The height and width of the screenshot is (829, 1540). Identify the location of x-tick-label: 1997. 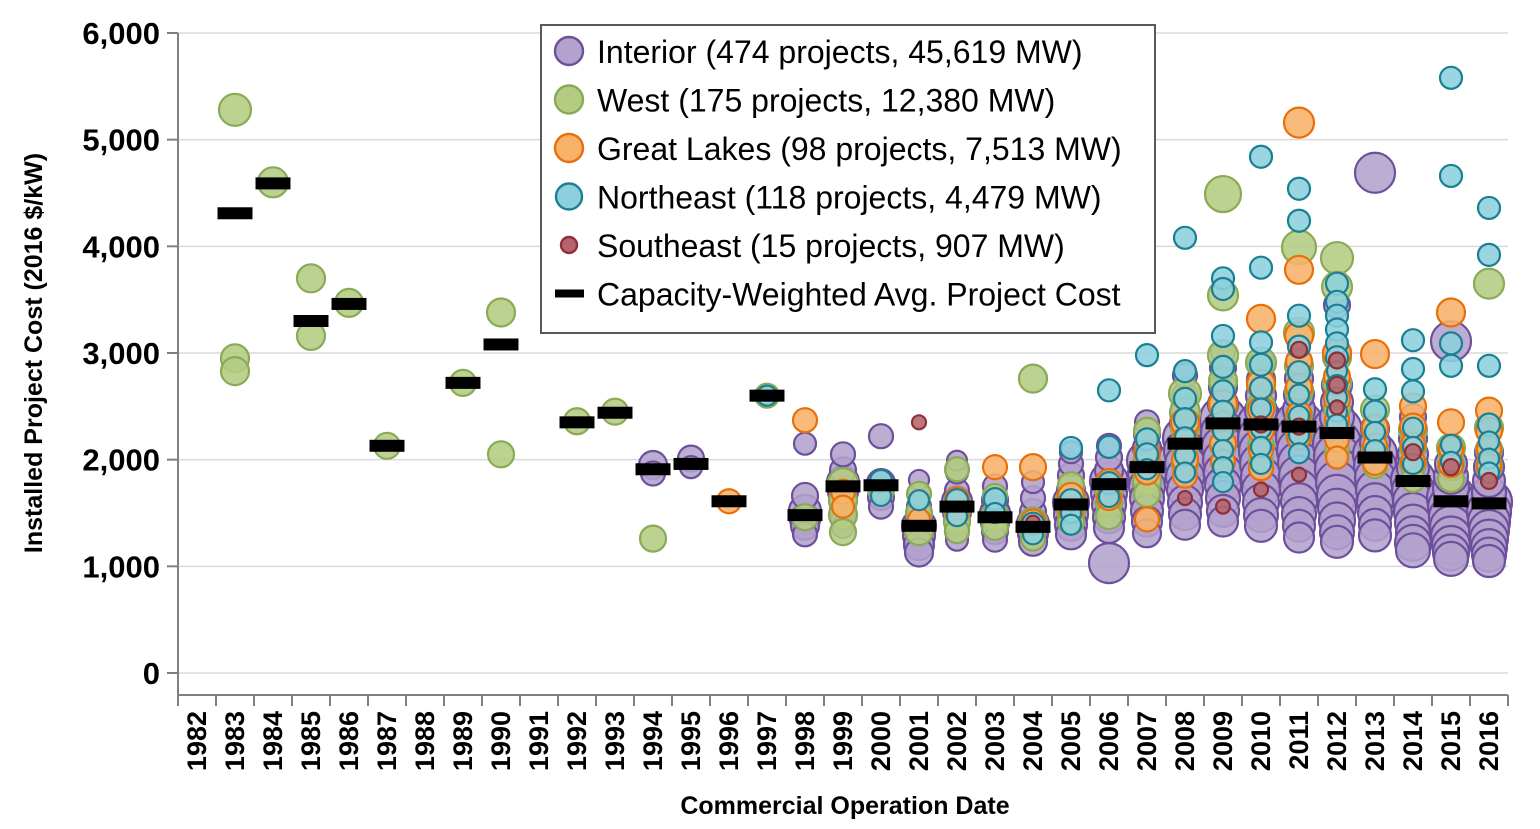
(767, 741).